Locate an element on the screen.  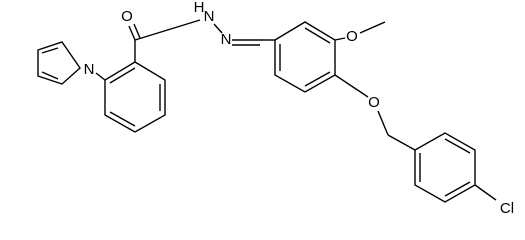
atom-label: Cl is located at coordinates (507, 208).